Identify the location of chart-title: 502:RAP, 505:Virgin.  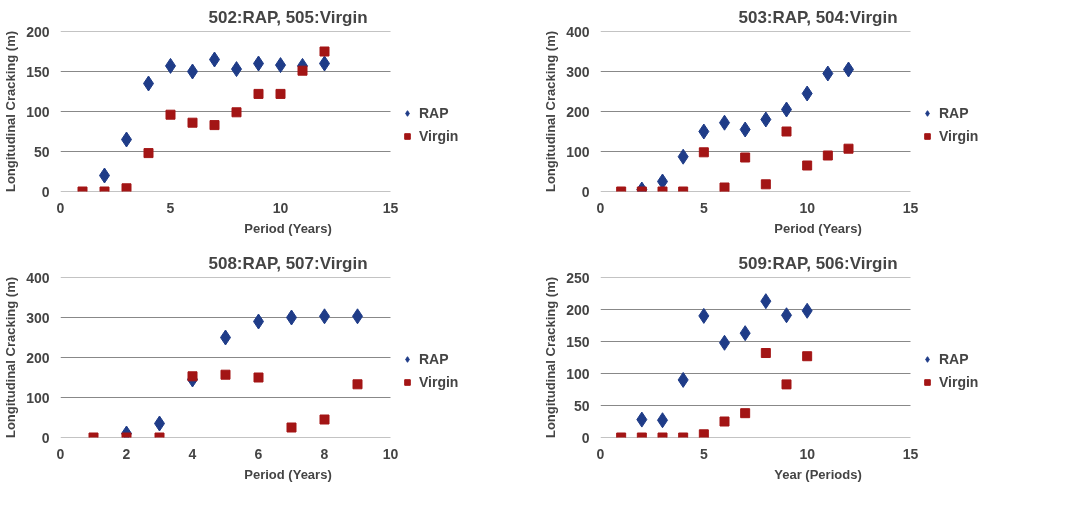
(288, 17).